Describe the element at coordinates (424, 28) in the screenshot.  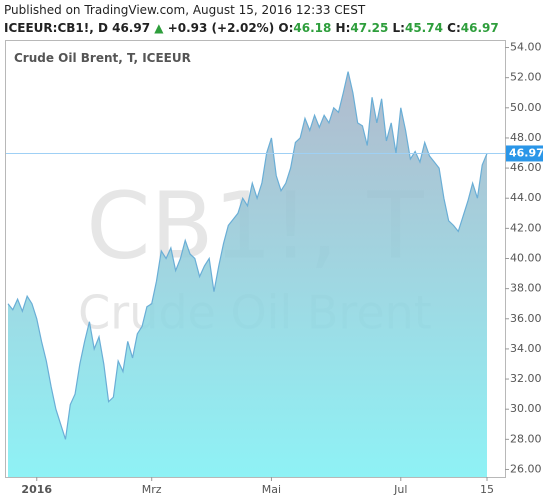
I see `low: 45.74` at that location.